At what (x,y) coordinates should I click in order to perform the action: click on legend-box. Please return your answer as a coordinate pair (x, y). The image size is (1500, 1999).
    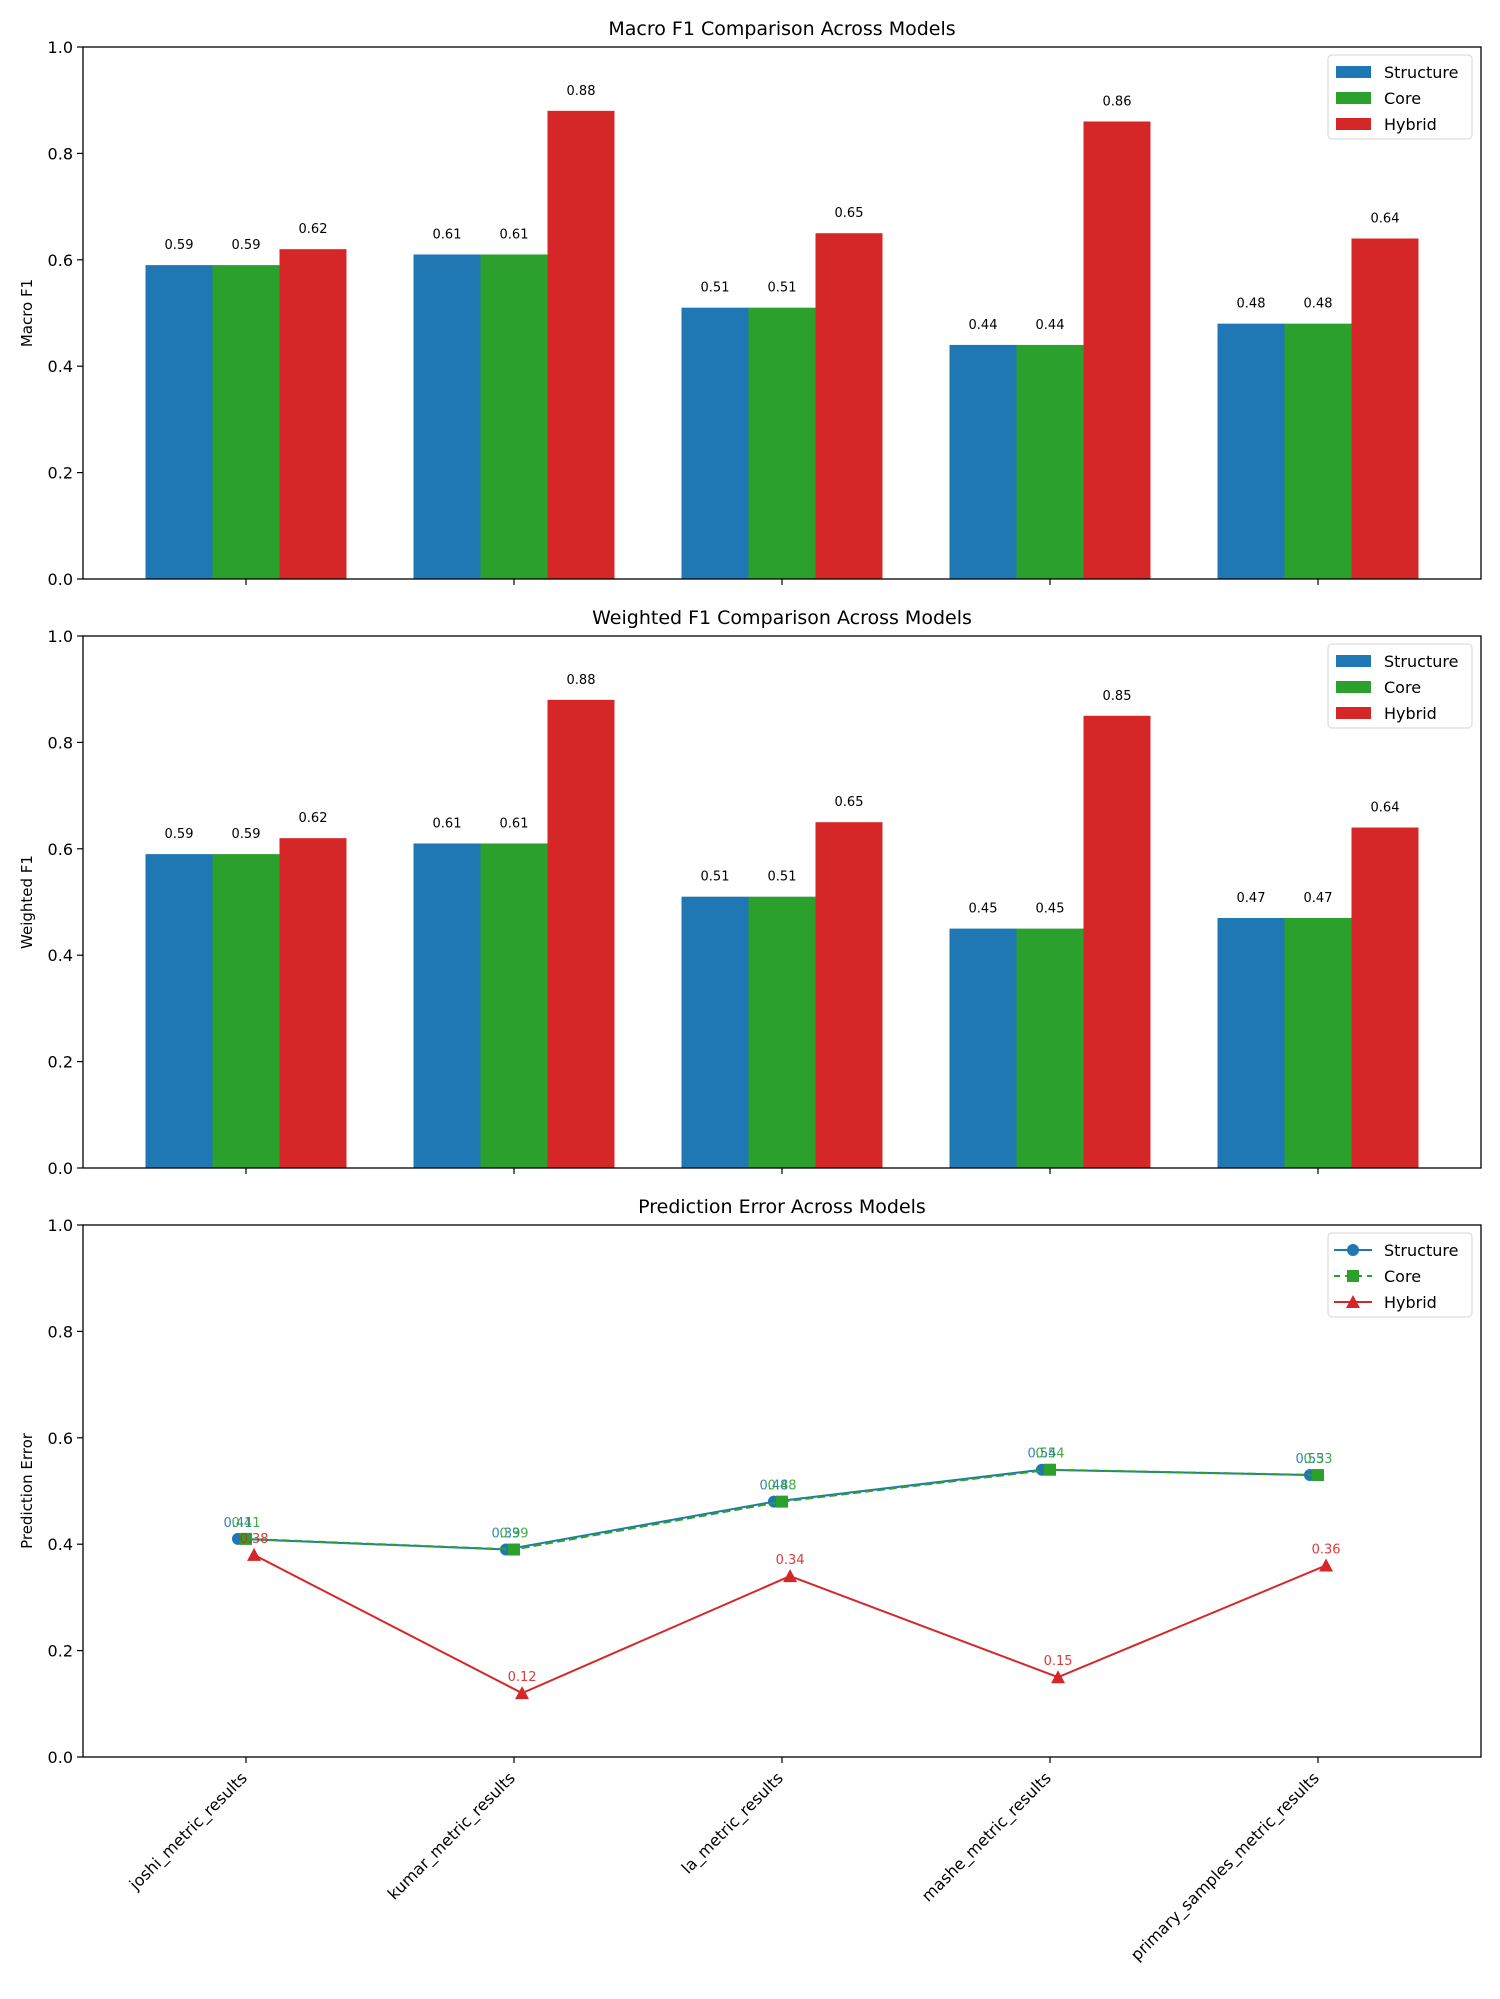
    Looking at the image, I should click on (1400, 1275).